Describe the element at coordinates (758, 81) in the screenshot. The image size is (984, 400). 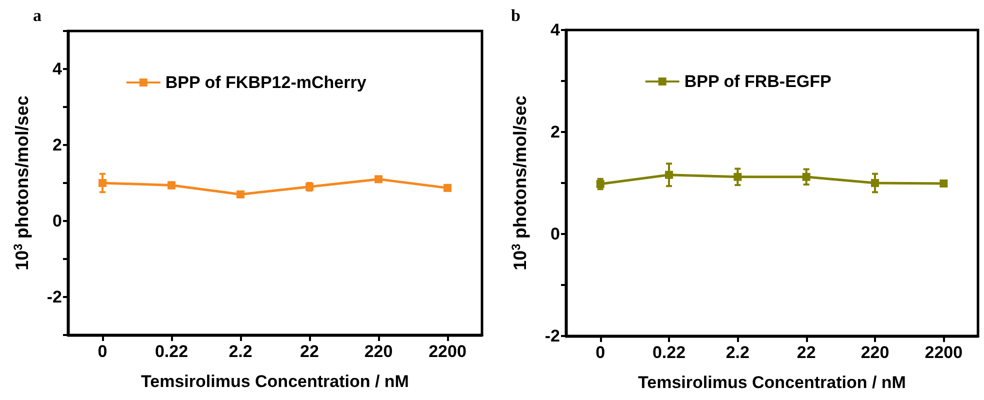
I see `legend-label: BPP of FRB-EGFP` at that location.